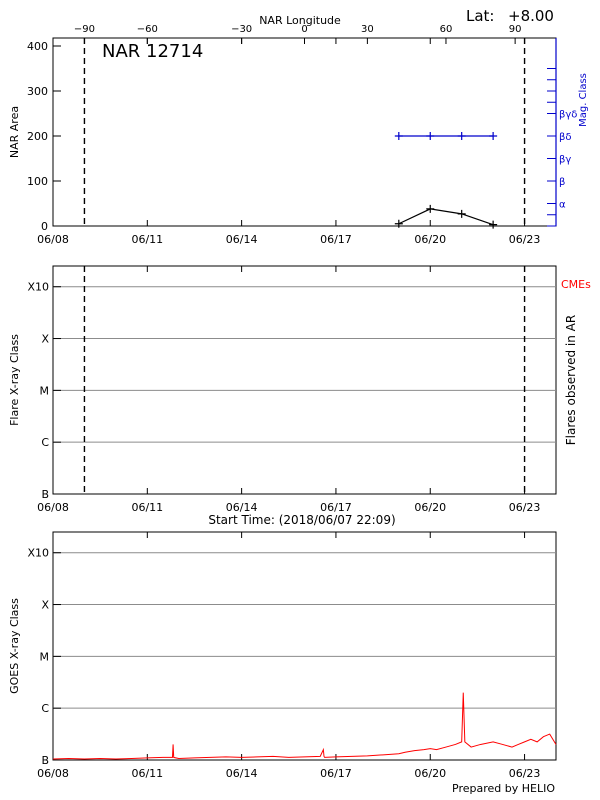 This screenshot has width=600, height=800. I want to click on longitude-tick-label: 60, so click(446, 29).